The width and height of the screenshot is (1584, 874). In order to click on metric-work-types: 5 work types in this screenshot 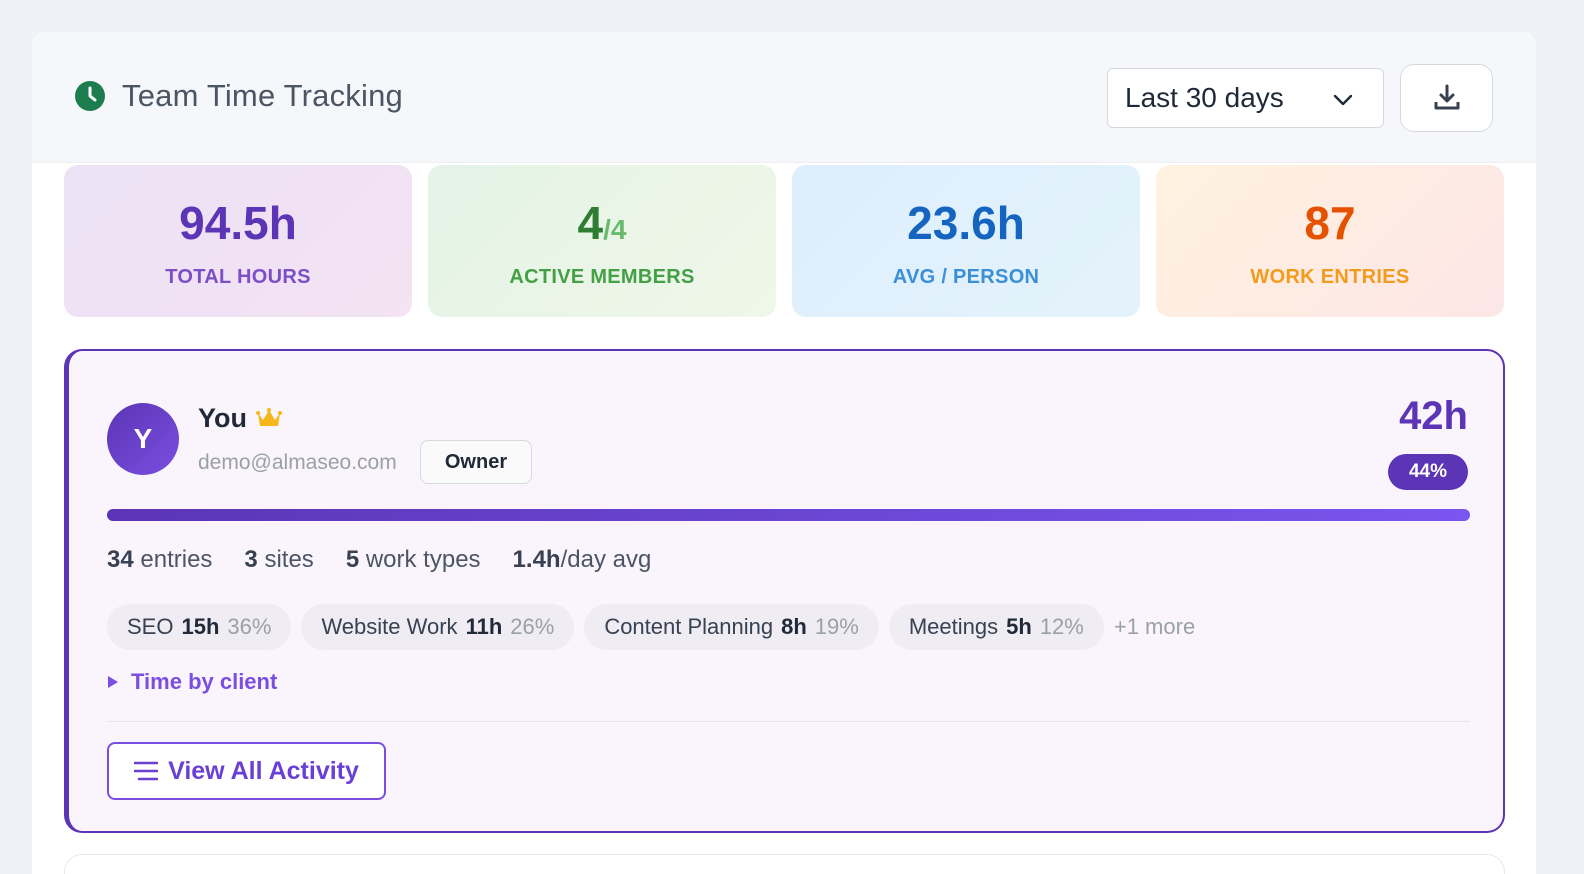, I will do `click(413, 559)`.